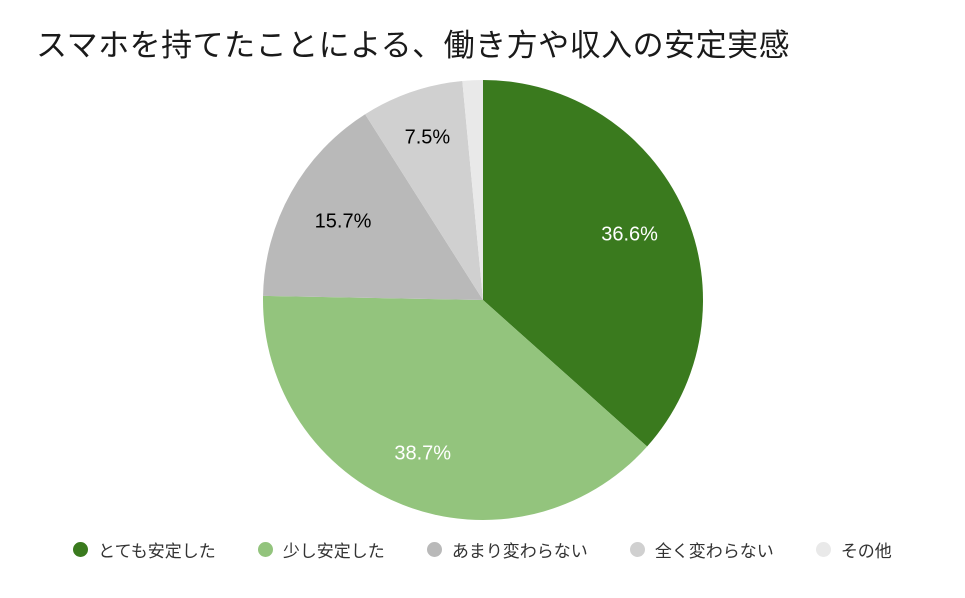 This screenshot has height=598, width=965. What do you see at coordinates (157, 551) in the screenshot?
I see `legend-label-0: とても安定した` at bounding box center [157, 551].